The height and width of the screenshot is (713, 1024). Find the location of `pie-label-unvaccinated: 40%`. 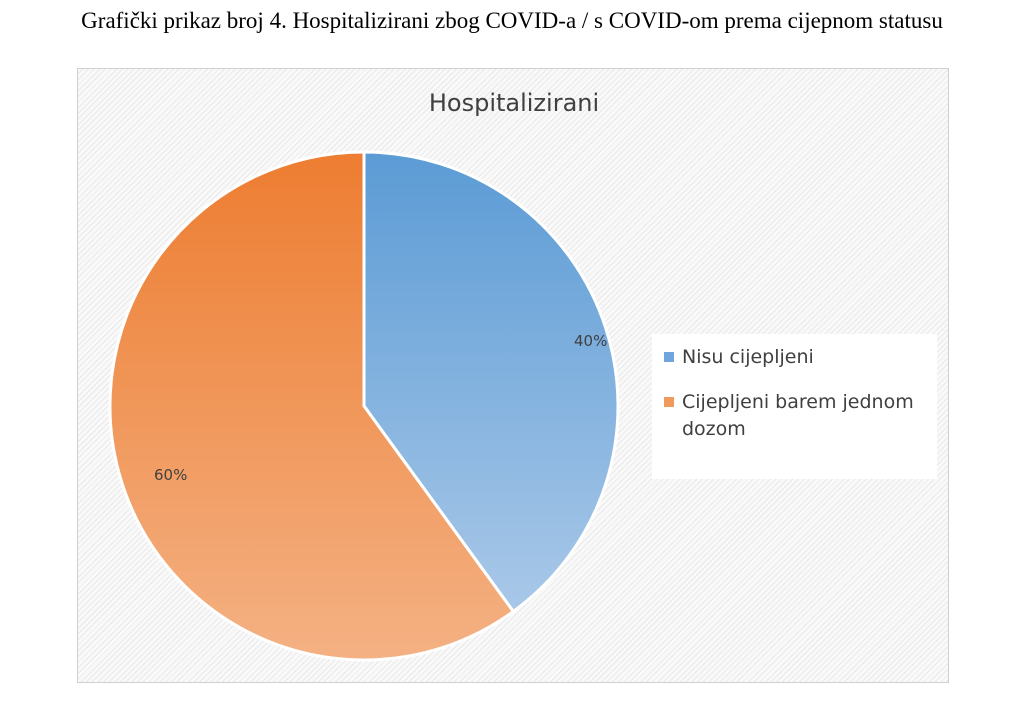

pie-label-unvaccinated: 40% is located at coordinates (590, 341).